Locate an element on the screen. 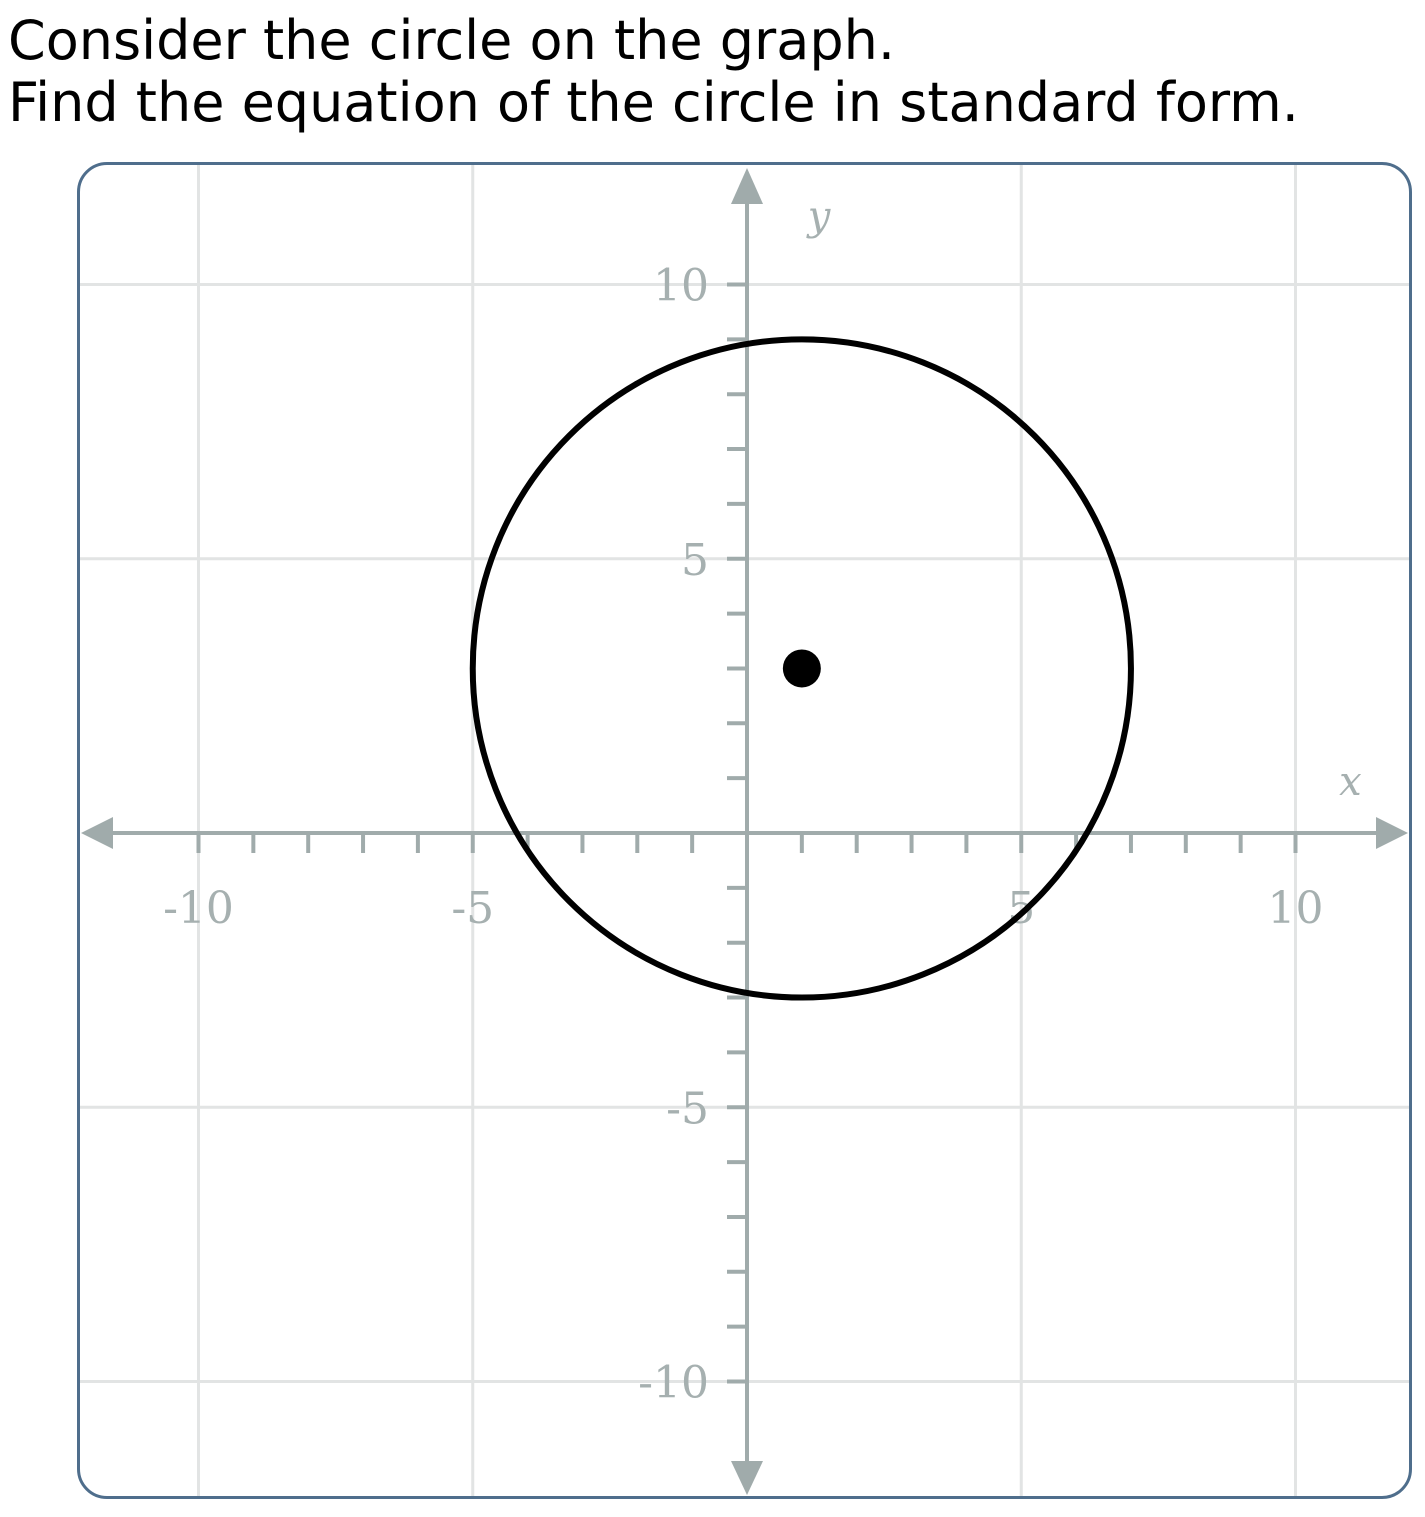 The image size is (1425, 1517). x-axis-right-arrow is located at coordinates (1392, 833).